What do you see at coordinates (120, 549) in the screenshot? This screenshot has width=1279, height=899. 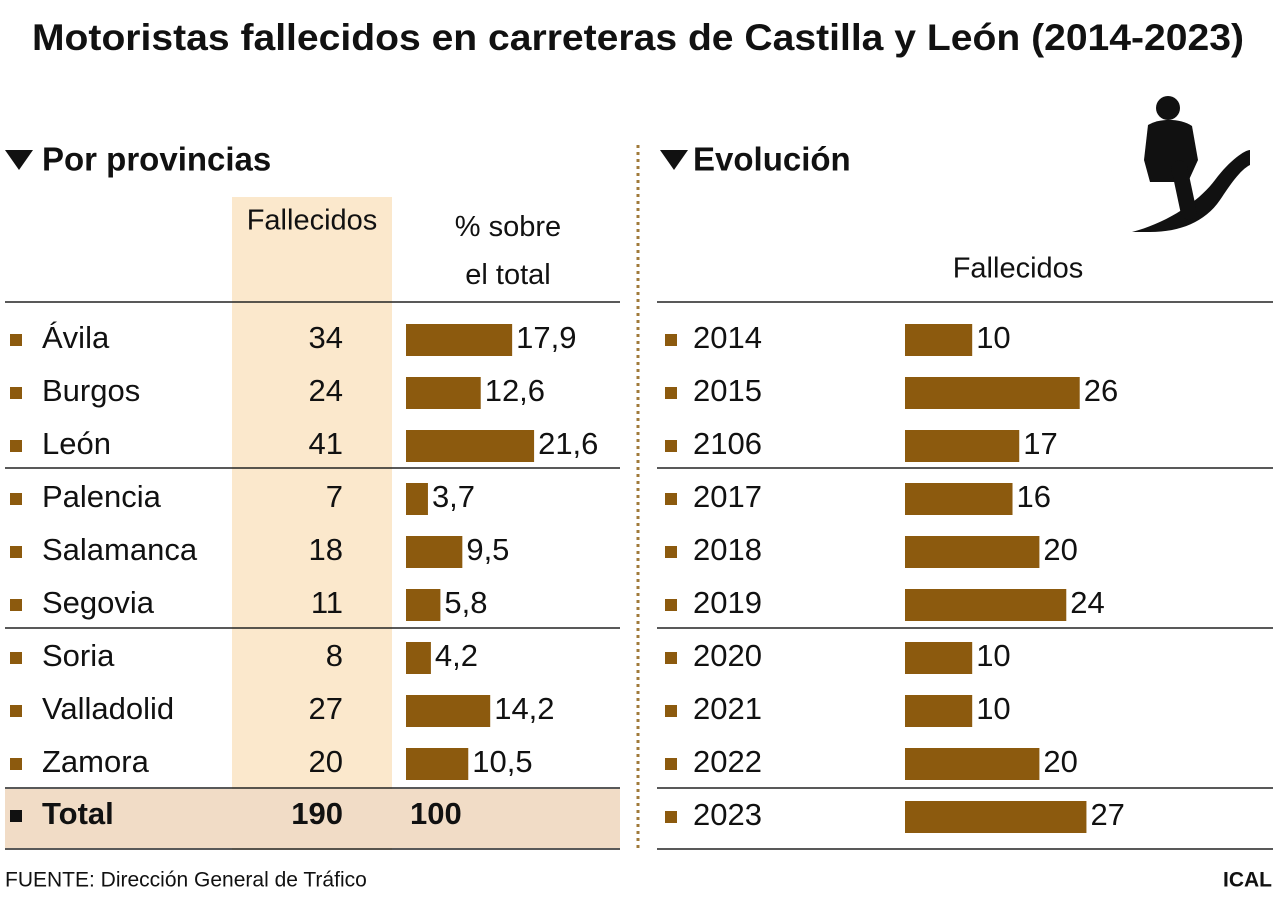 I see `row-label: Salamanca` at bounding box center [120, 549].